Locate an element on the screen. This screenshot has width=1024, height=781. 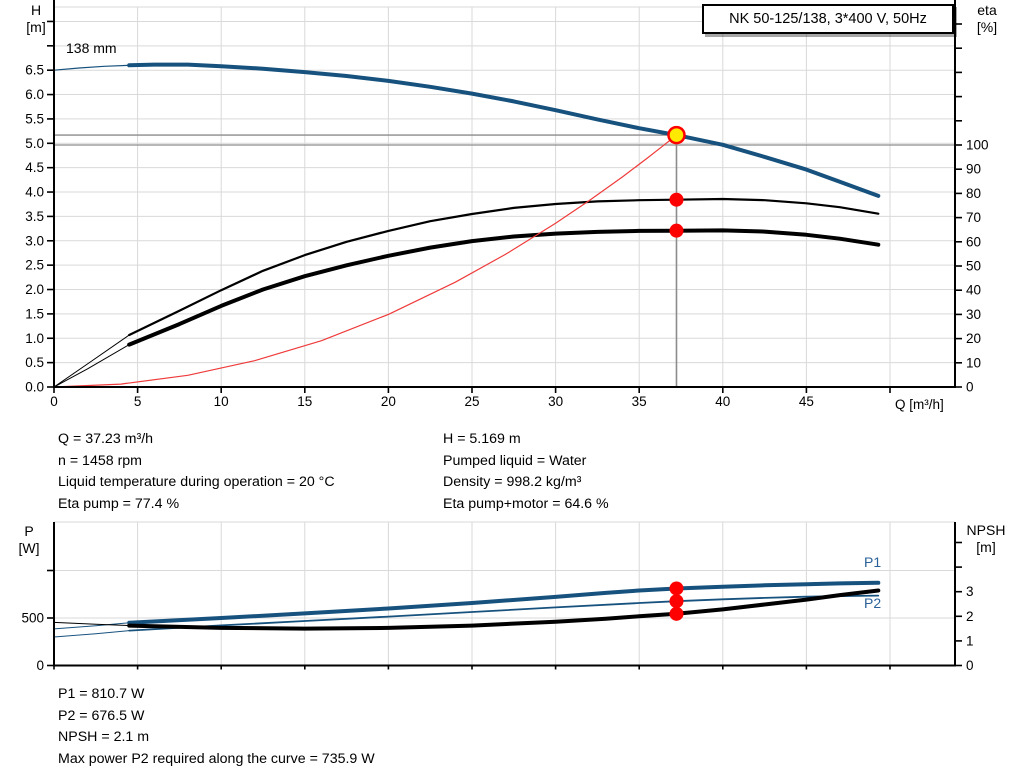
p1-duty-dot is located at coordinates (676, 588).